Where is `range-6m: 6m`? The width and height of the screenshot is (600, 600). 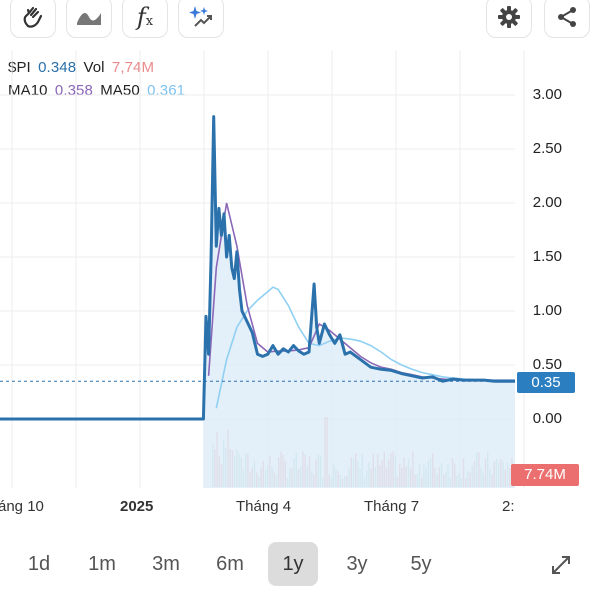 range-6m: 6m is located at coordinates (230, 564).